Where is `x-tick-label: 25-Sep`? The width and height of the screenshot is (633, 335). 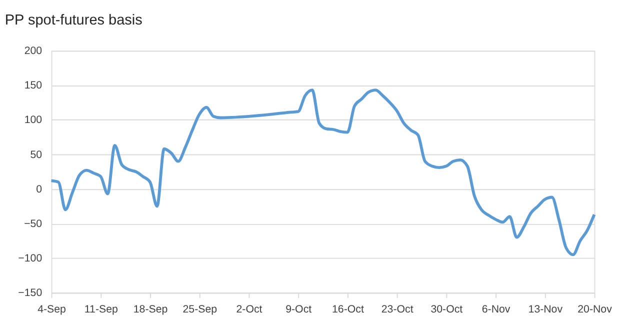 x-tick-label: 25-Sep is located at coordinates (200, 310).